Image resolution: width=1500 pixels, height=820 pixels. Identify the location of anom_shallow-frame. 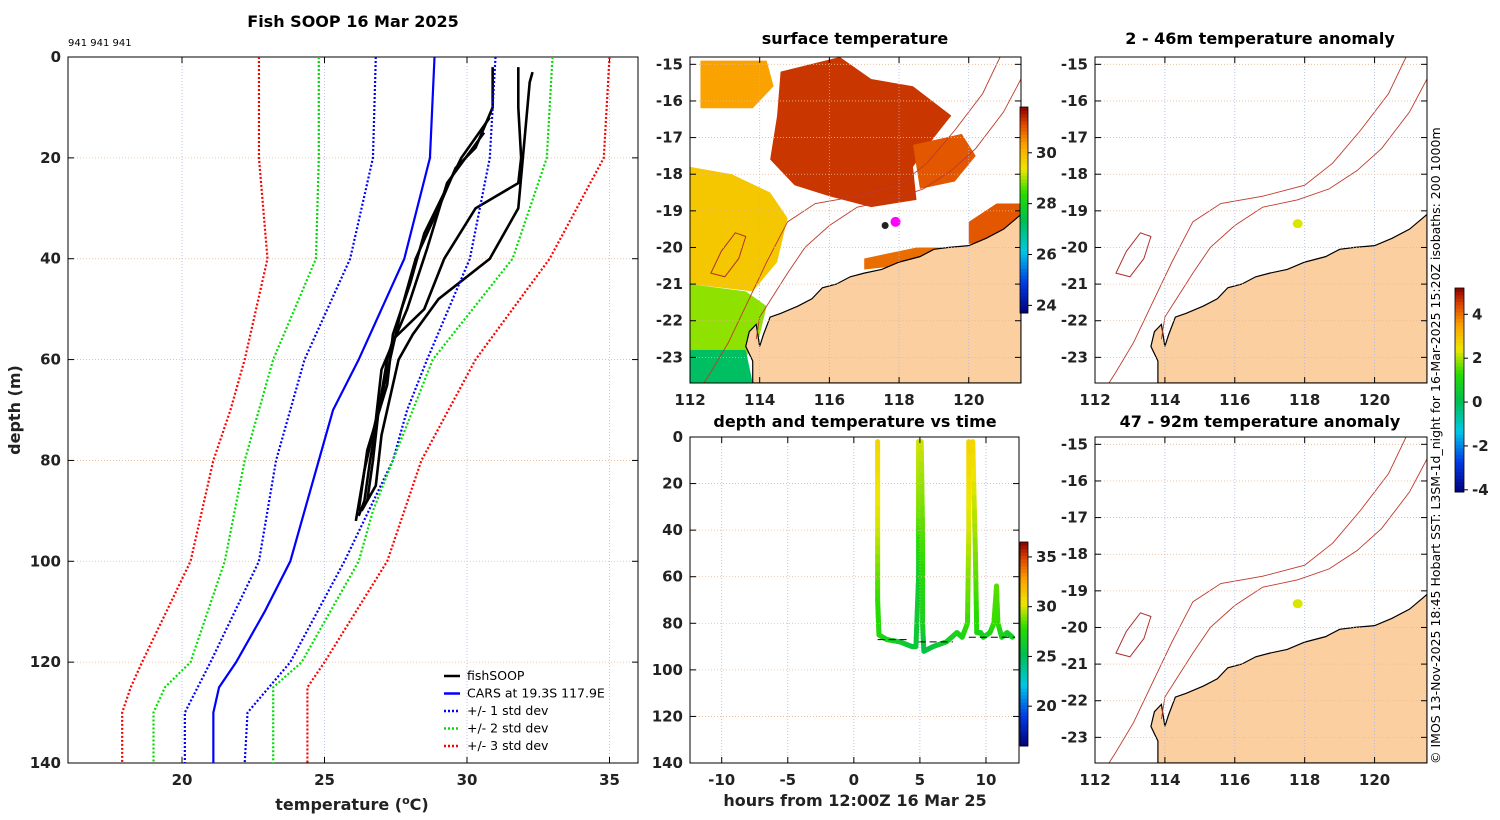
(1261, 220).